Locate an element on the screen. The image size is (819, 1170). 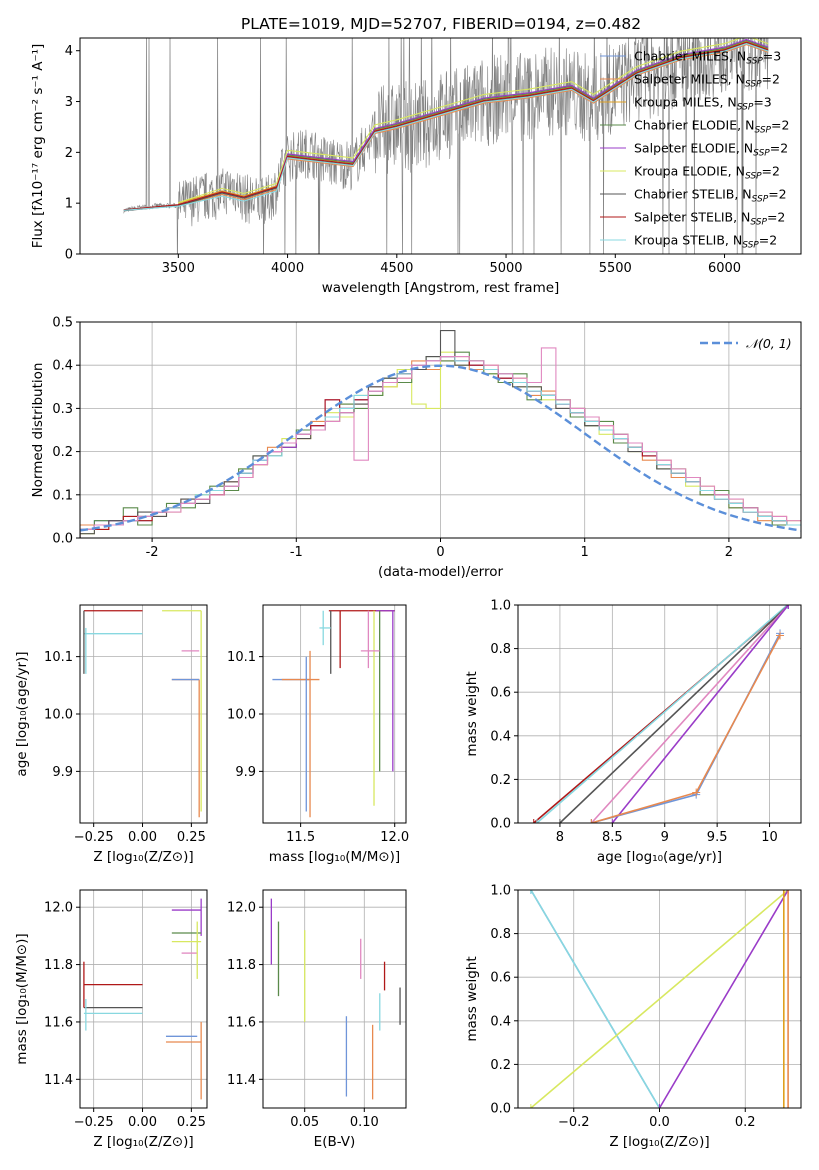
plot-area-mass-vs-EBV is located at coordinates (334, 999).